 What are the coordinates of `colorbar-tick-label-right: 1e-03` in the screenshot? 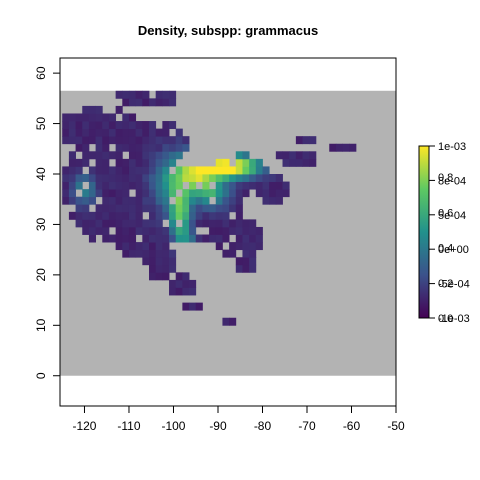 It's located at (452, 147).